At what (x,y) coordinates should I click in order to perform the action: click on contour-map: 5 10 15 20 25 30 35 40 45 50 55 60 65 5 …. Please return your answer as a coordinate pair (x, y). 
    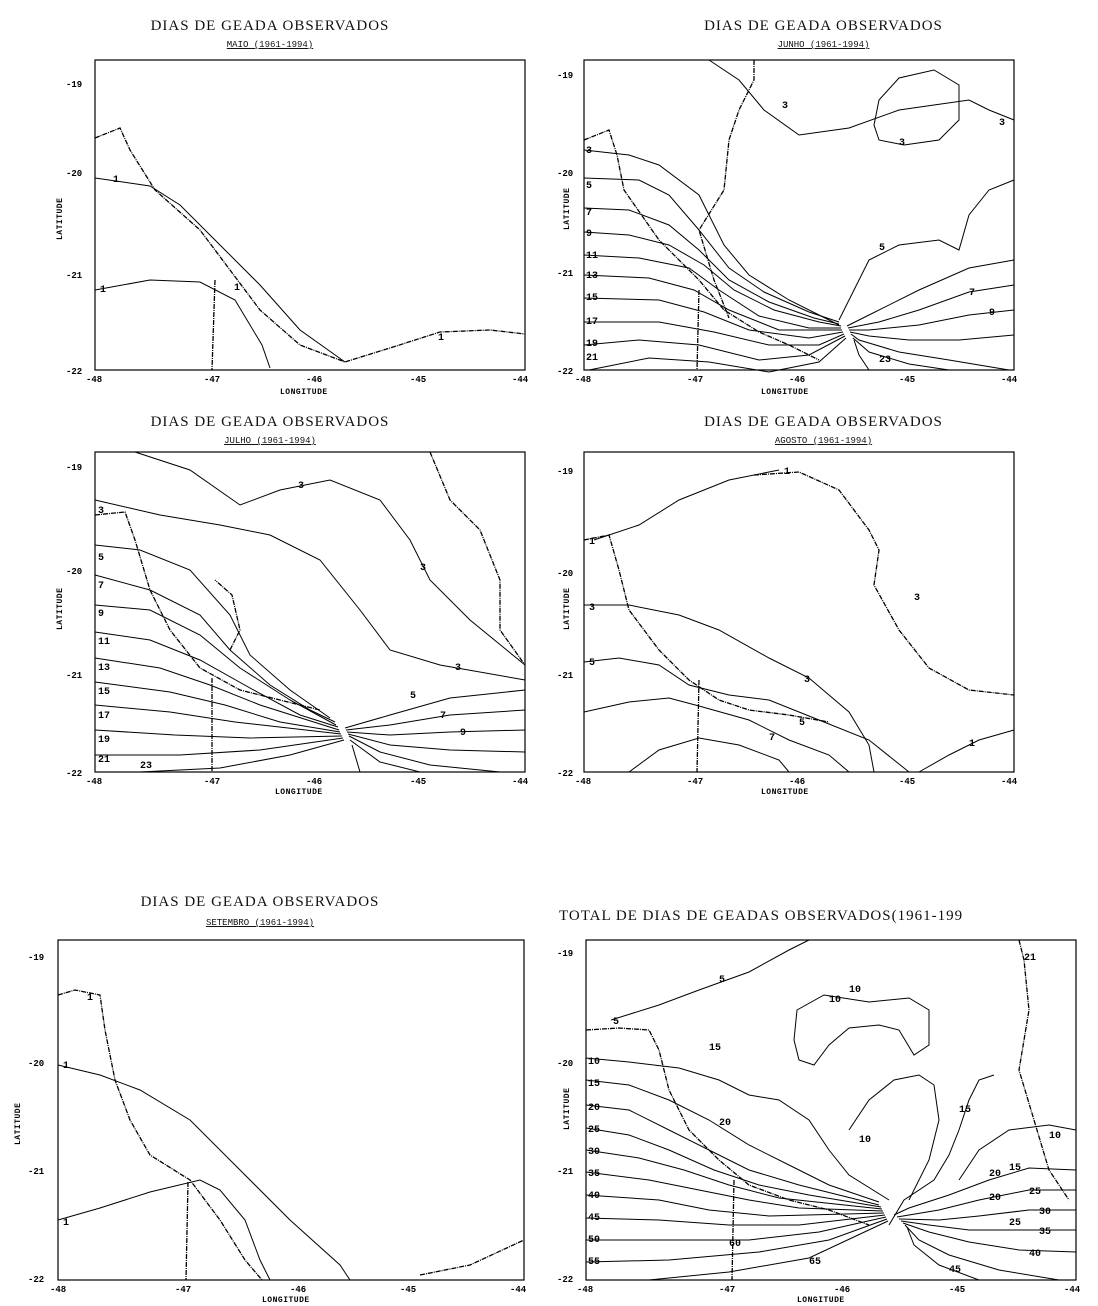
    Looking at the image, I should click on (819, 1122).